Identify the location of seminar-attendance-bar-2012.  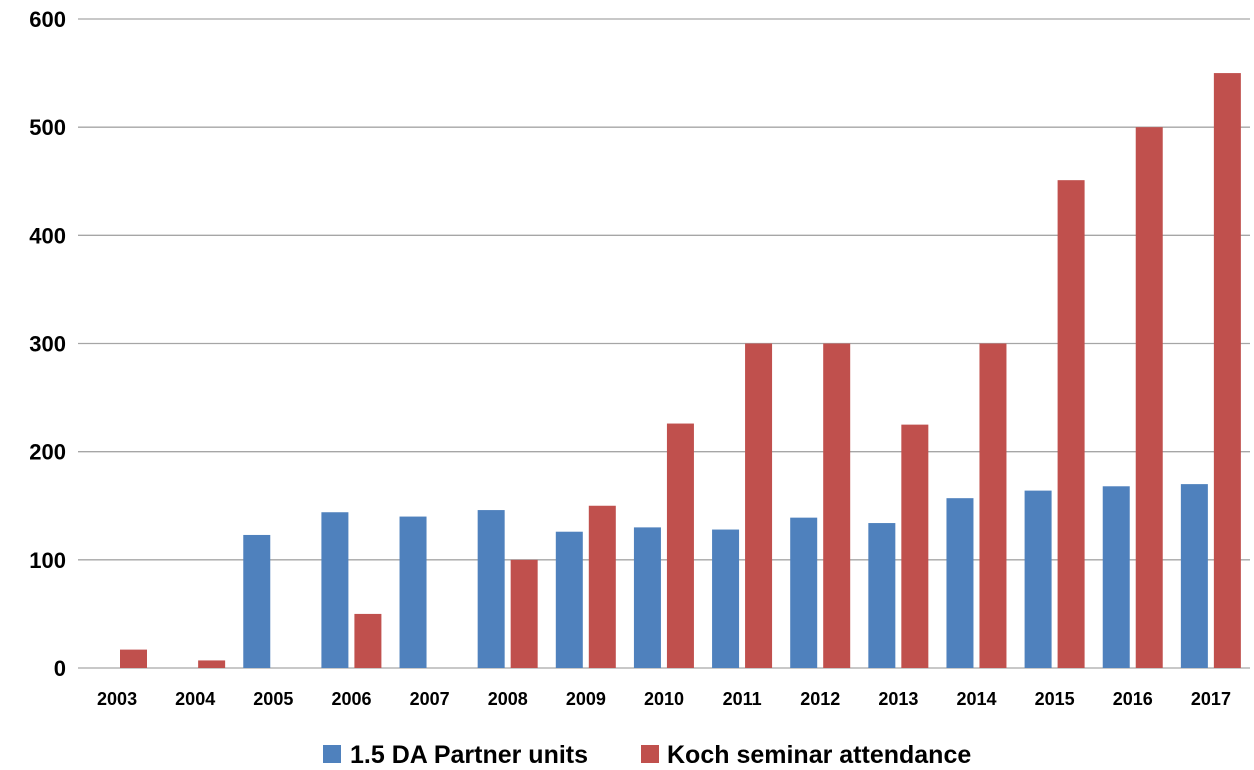
(837, 505).